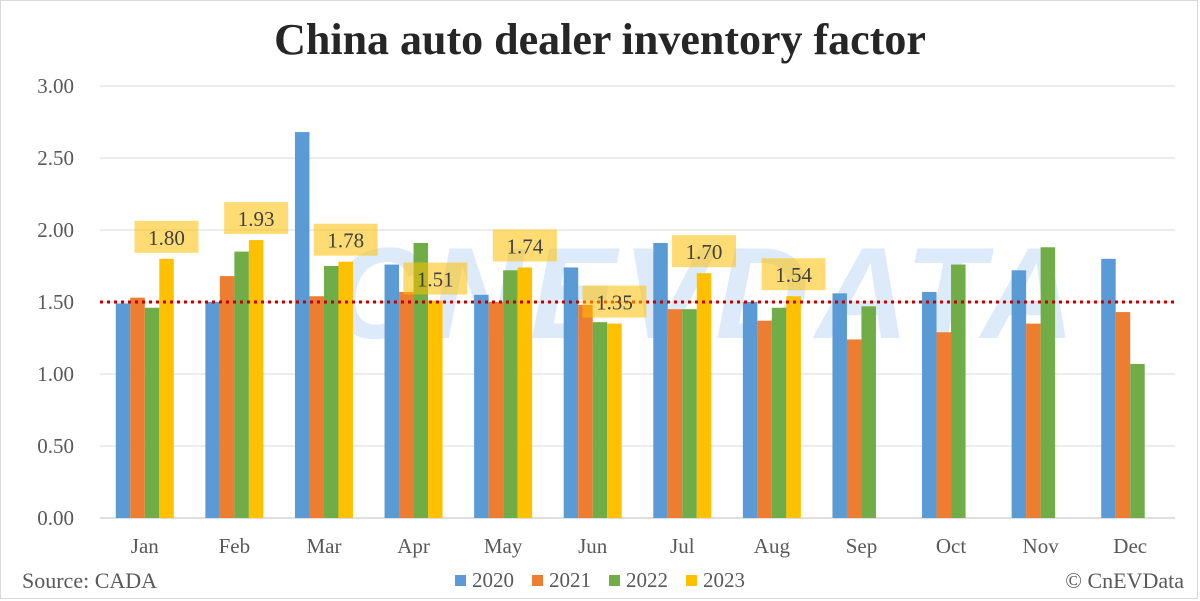  I want to click on bar-2021-may, so click(496, 410).